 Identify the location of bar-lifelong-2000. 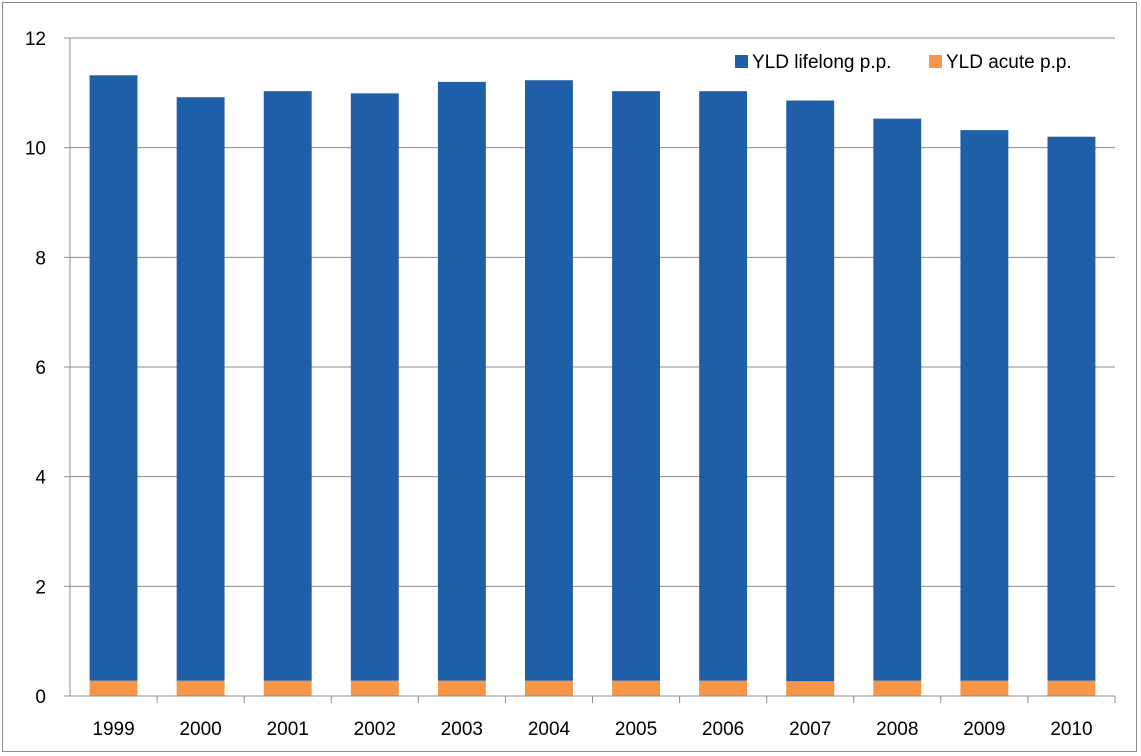
(201, 388).